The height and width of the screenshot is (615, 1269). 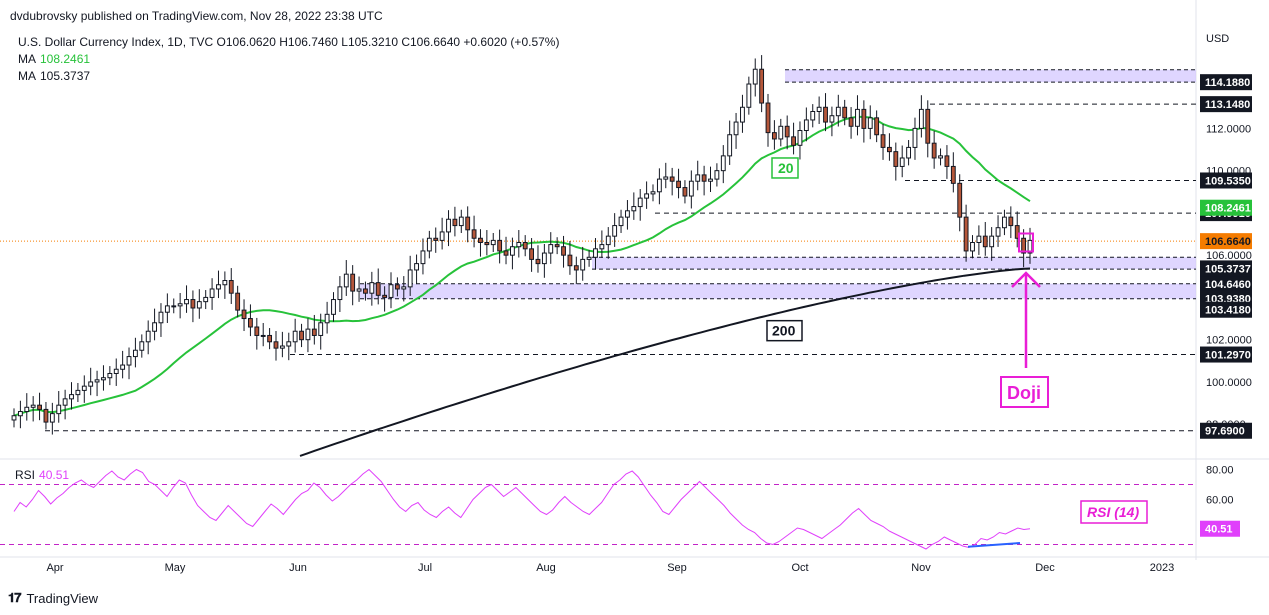 What do you see at coordinates (1045, 568) in the screenshot?
I see `time-tick-label: Dec` at bounding box center [1045, 568].